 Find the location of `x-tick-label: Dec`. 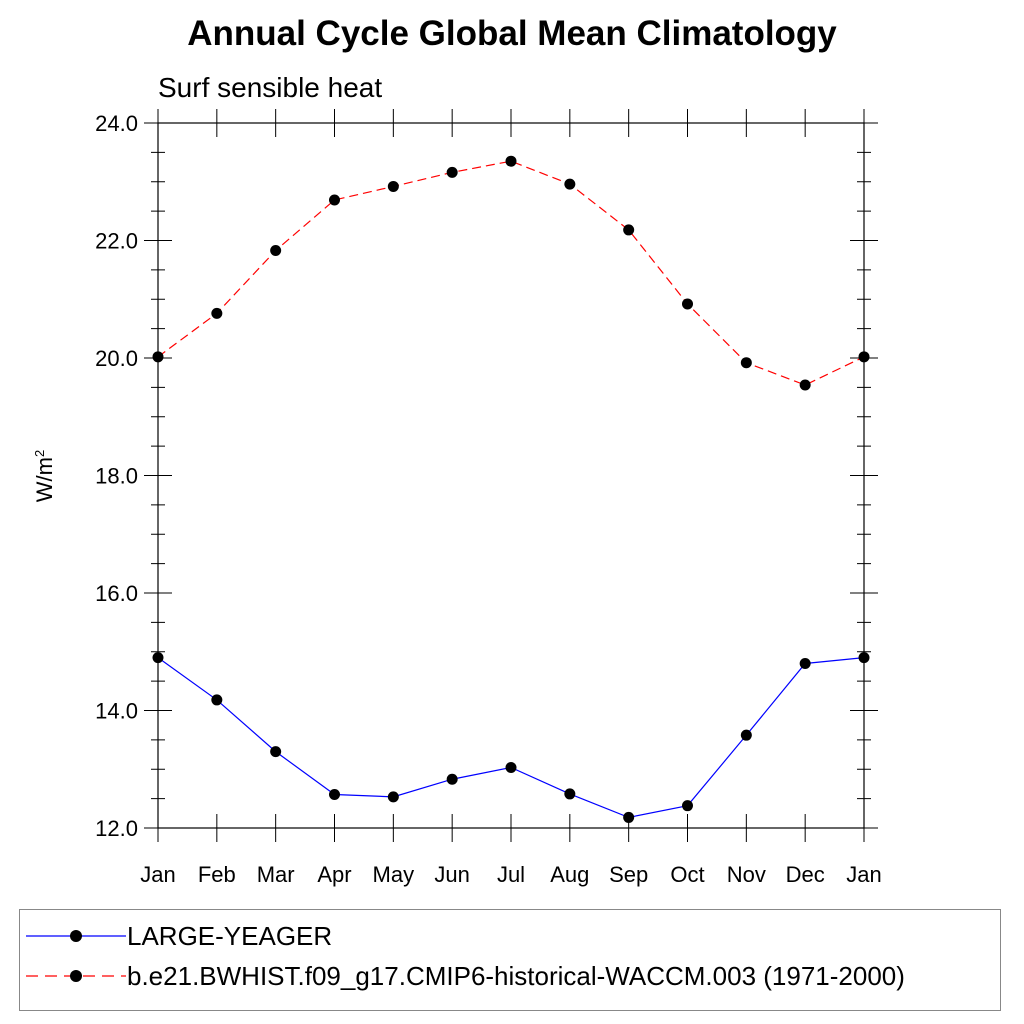

x-tick-label: Dec is located at coordinates (805, 874).